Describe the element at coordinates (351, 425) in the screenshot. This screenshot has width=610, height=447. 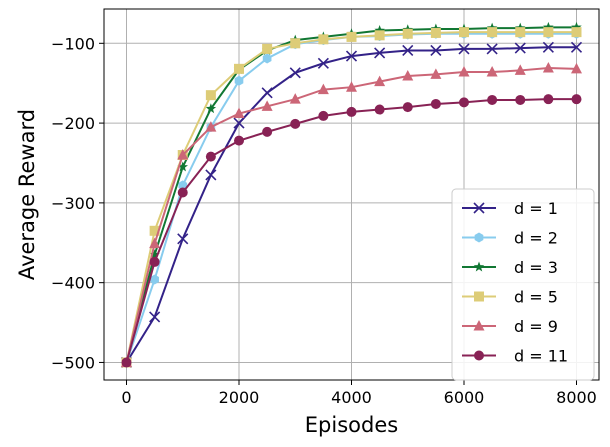
I see `x-axis-label: Episodes` at that location.